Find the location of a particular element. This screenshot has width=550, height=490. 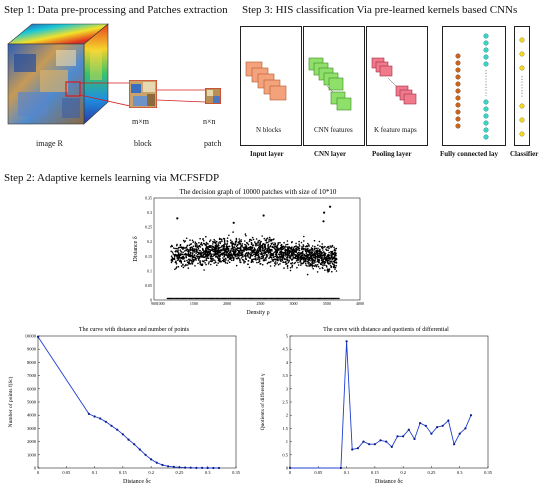

x-tick-label: 0.25 is located at coordinates (431, 472).